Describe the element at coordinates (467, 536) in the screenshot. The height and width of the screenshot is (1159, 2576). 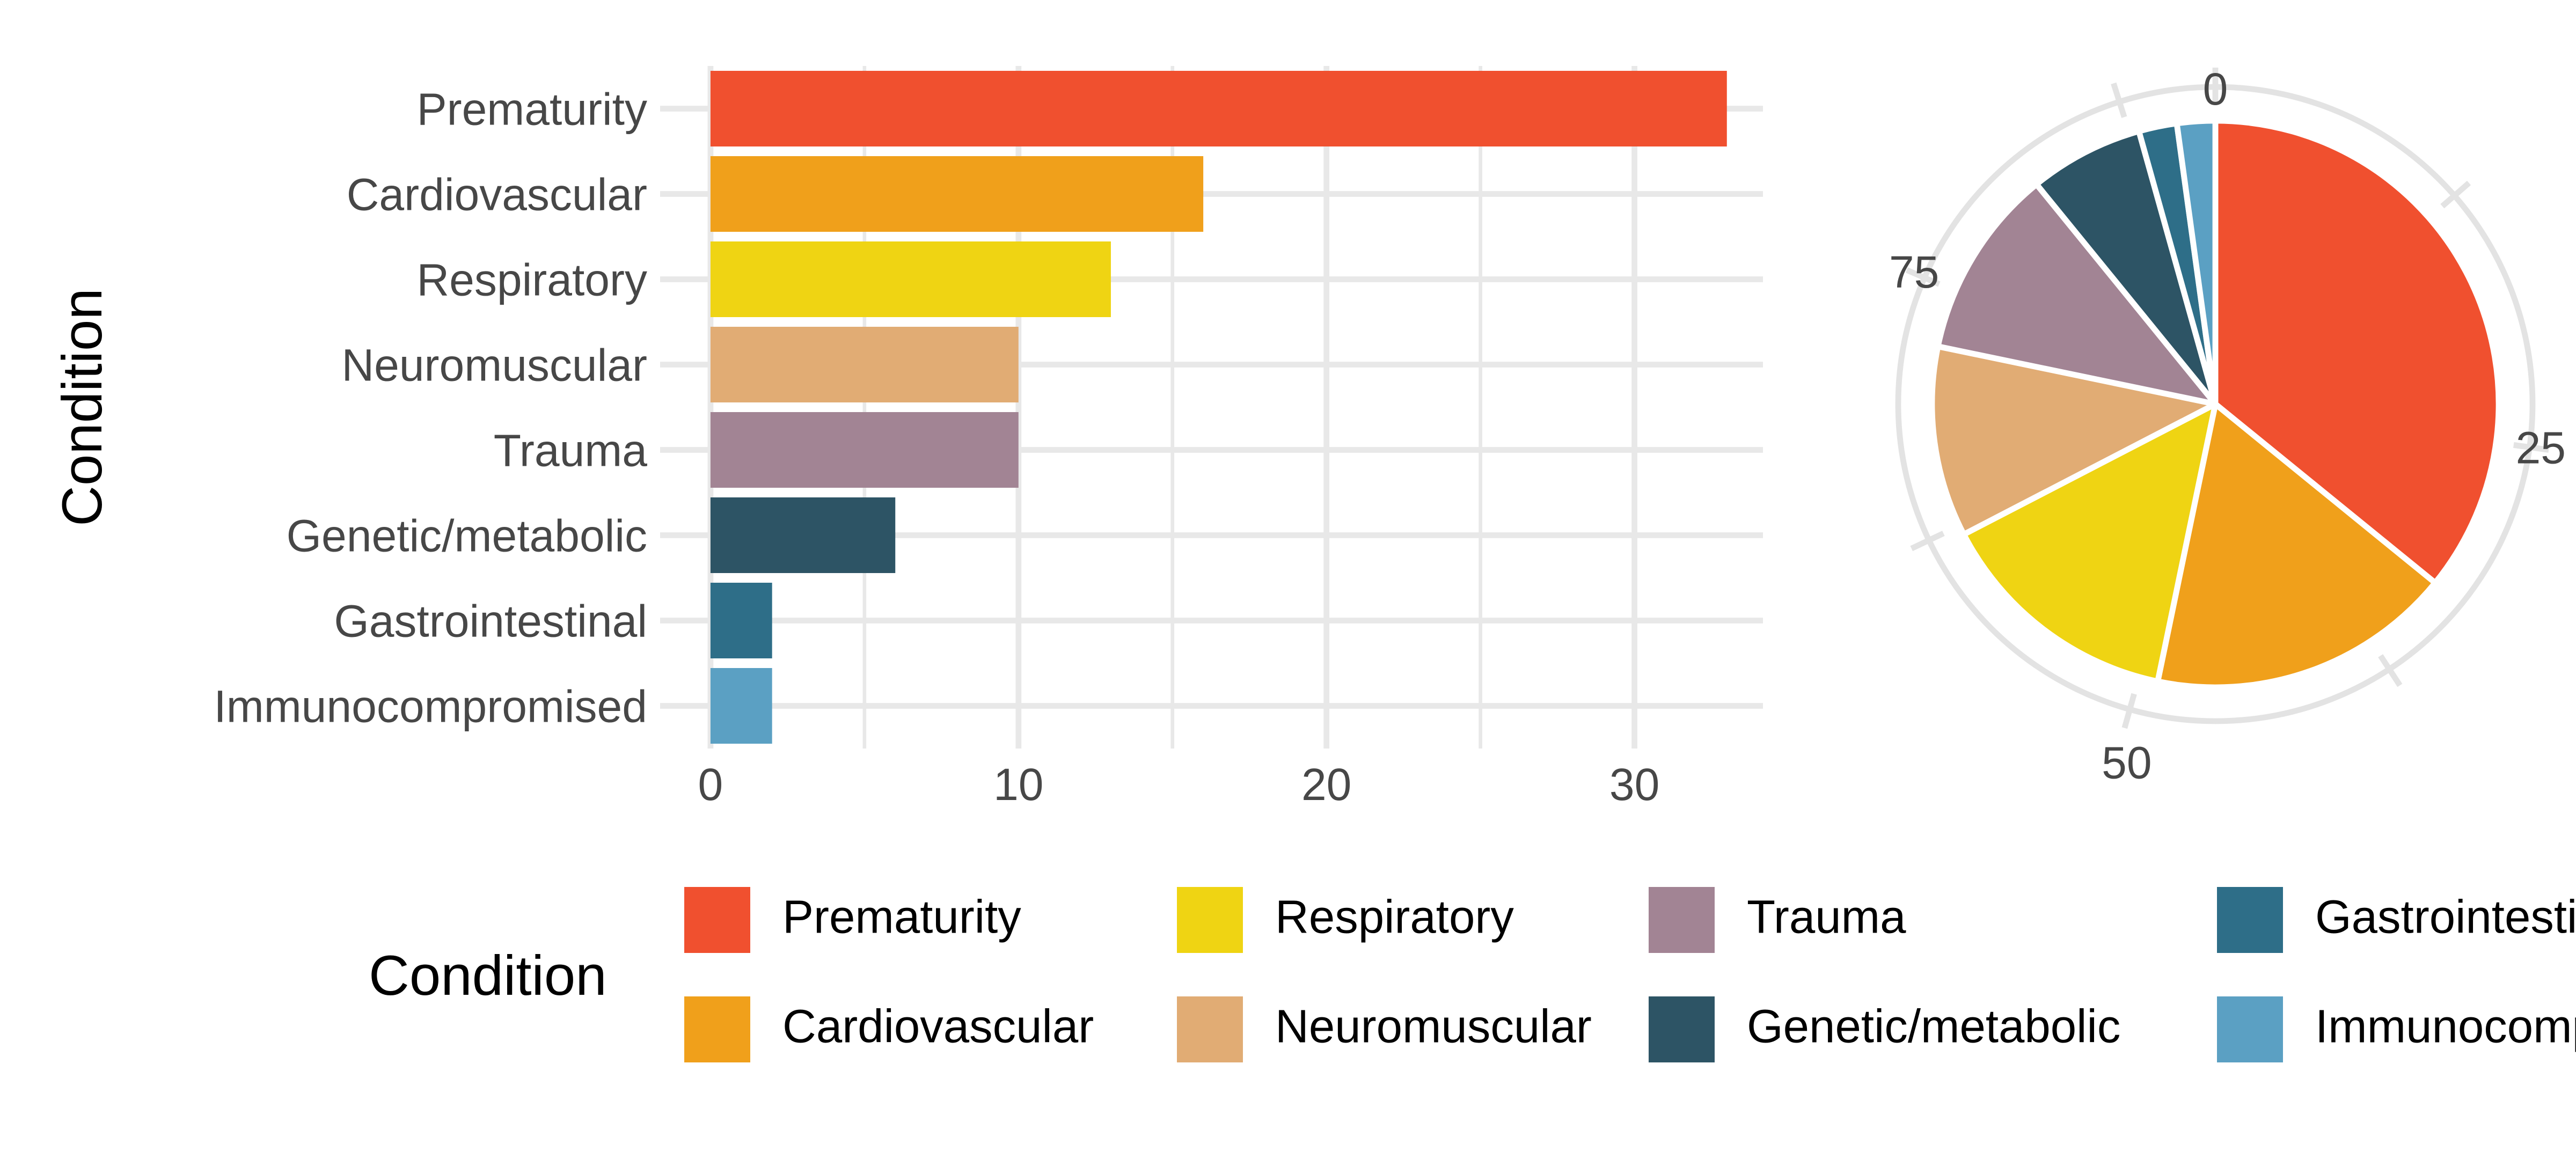
I see `bar-category-label: Genetic/metabolic` at that location.